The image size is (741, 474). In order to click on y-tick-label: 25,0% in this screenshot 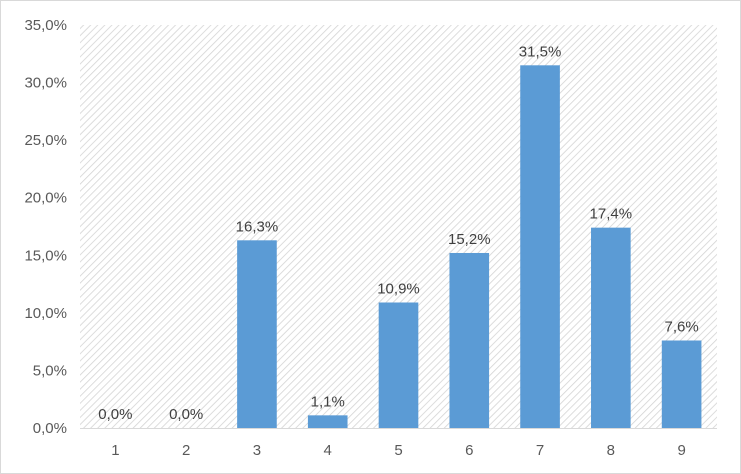, I will do `click(45, 140)`.